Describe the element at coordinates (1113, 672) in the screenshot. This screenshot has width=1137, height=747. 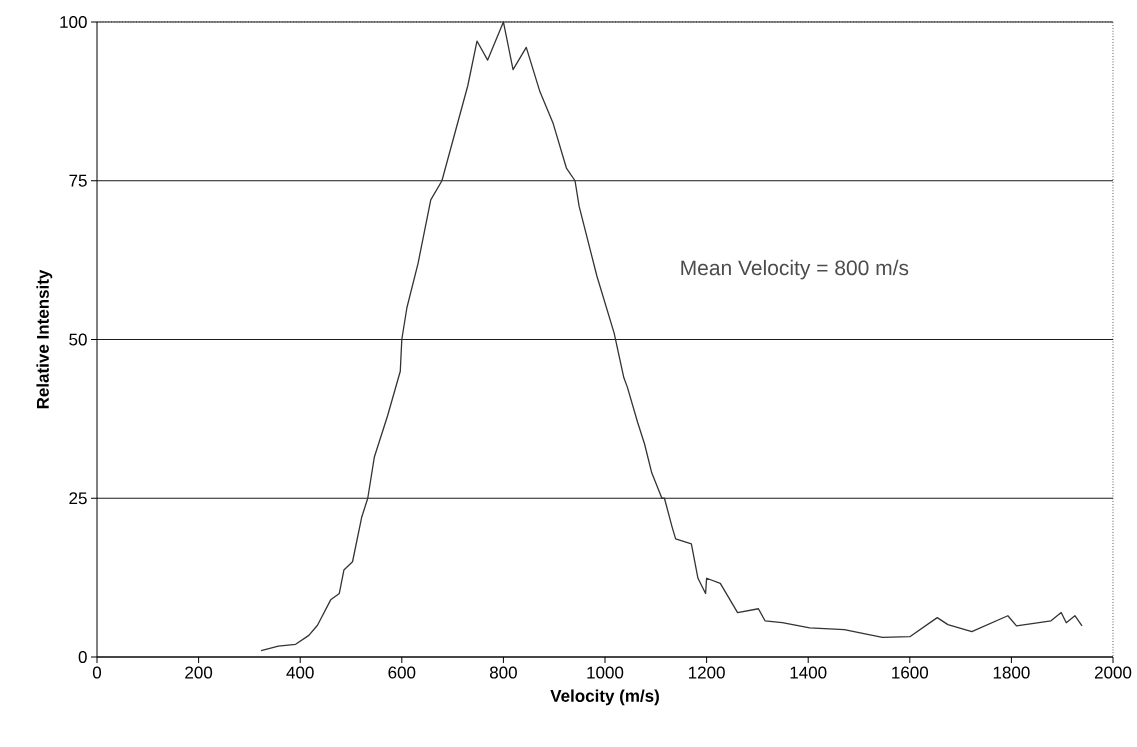
I see `x-tick-label: 2000` at that location.